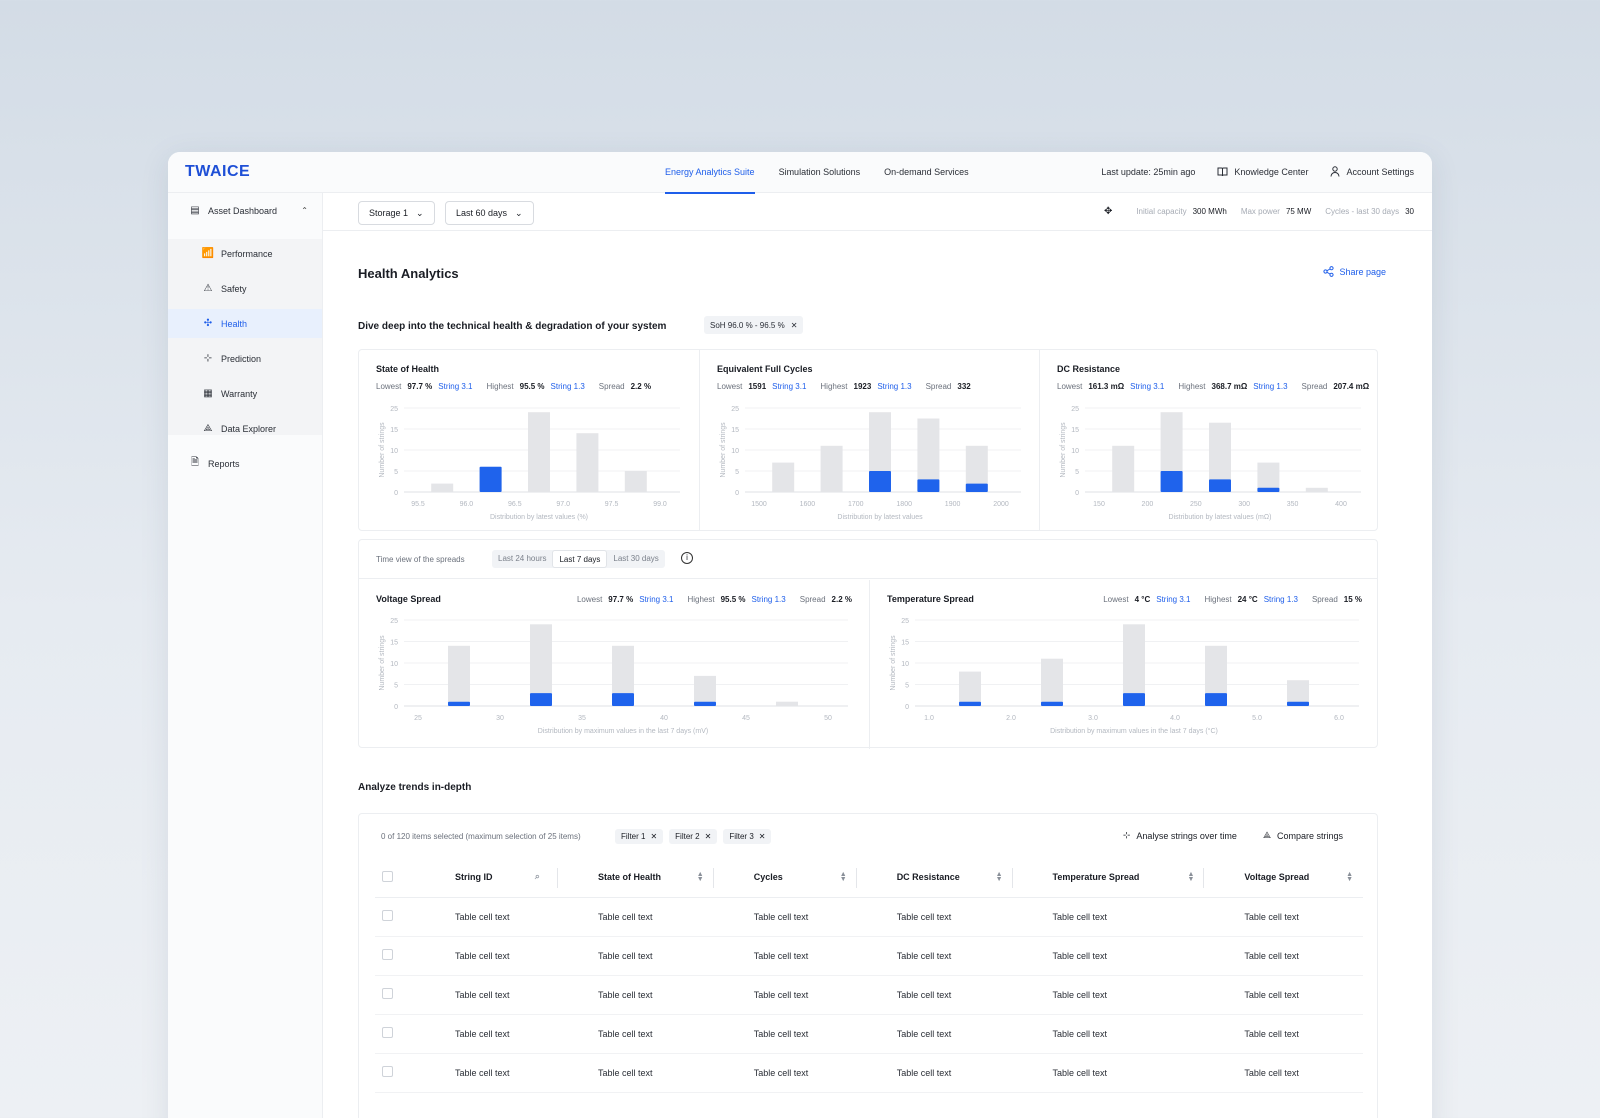  What do you see at coordinates (1116, 599) in the screenshot?
I see `lowest-label: Lowest` at bounding box center [1116, 599].